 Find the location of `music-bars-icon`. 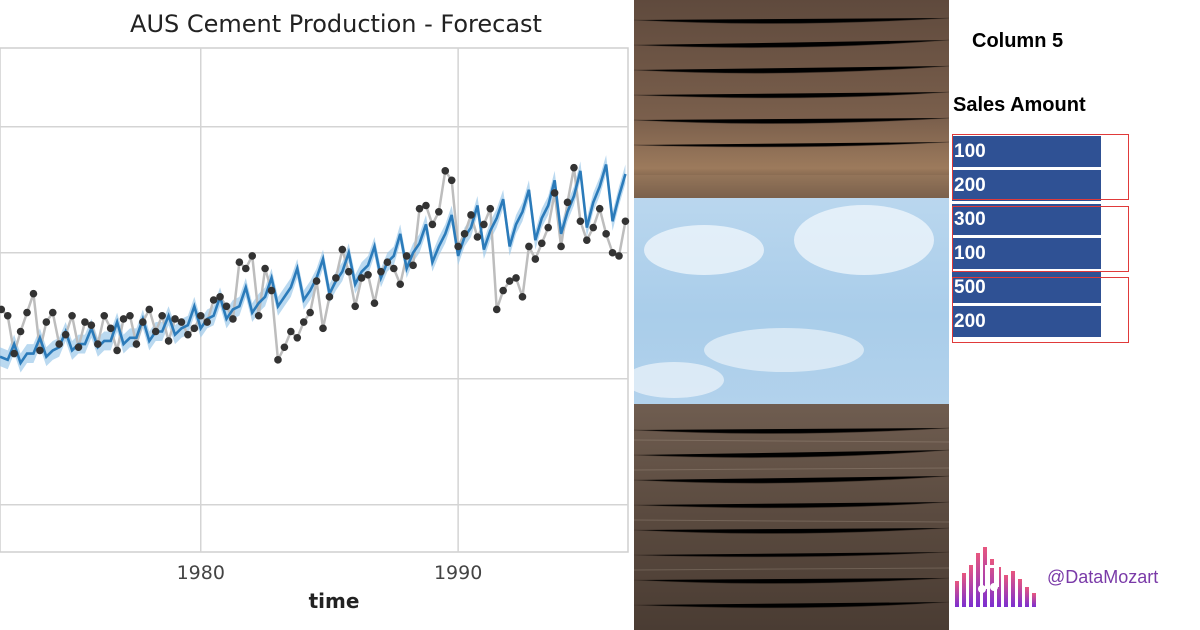

music-bars-icon is located at coordinates (996, 579).